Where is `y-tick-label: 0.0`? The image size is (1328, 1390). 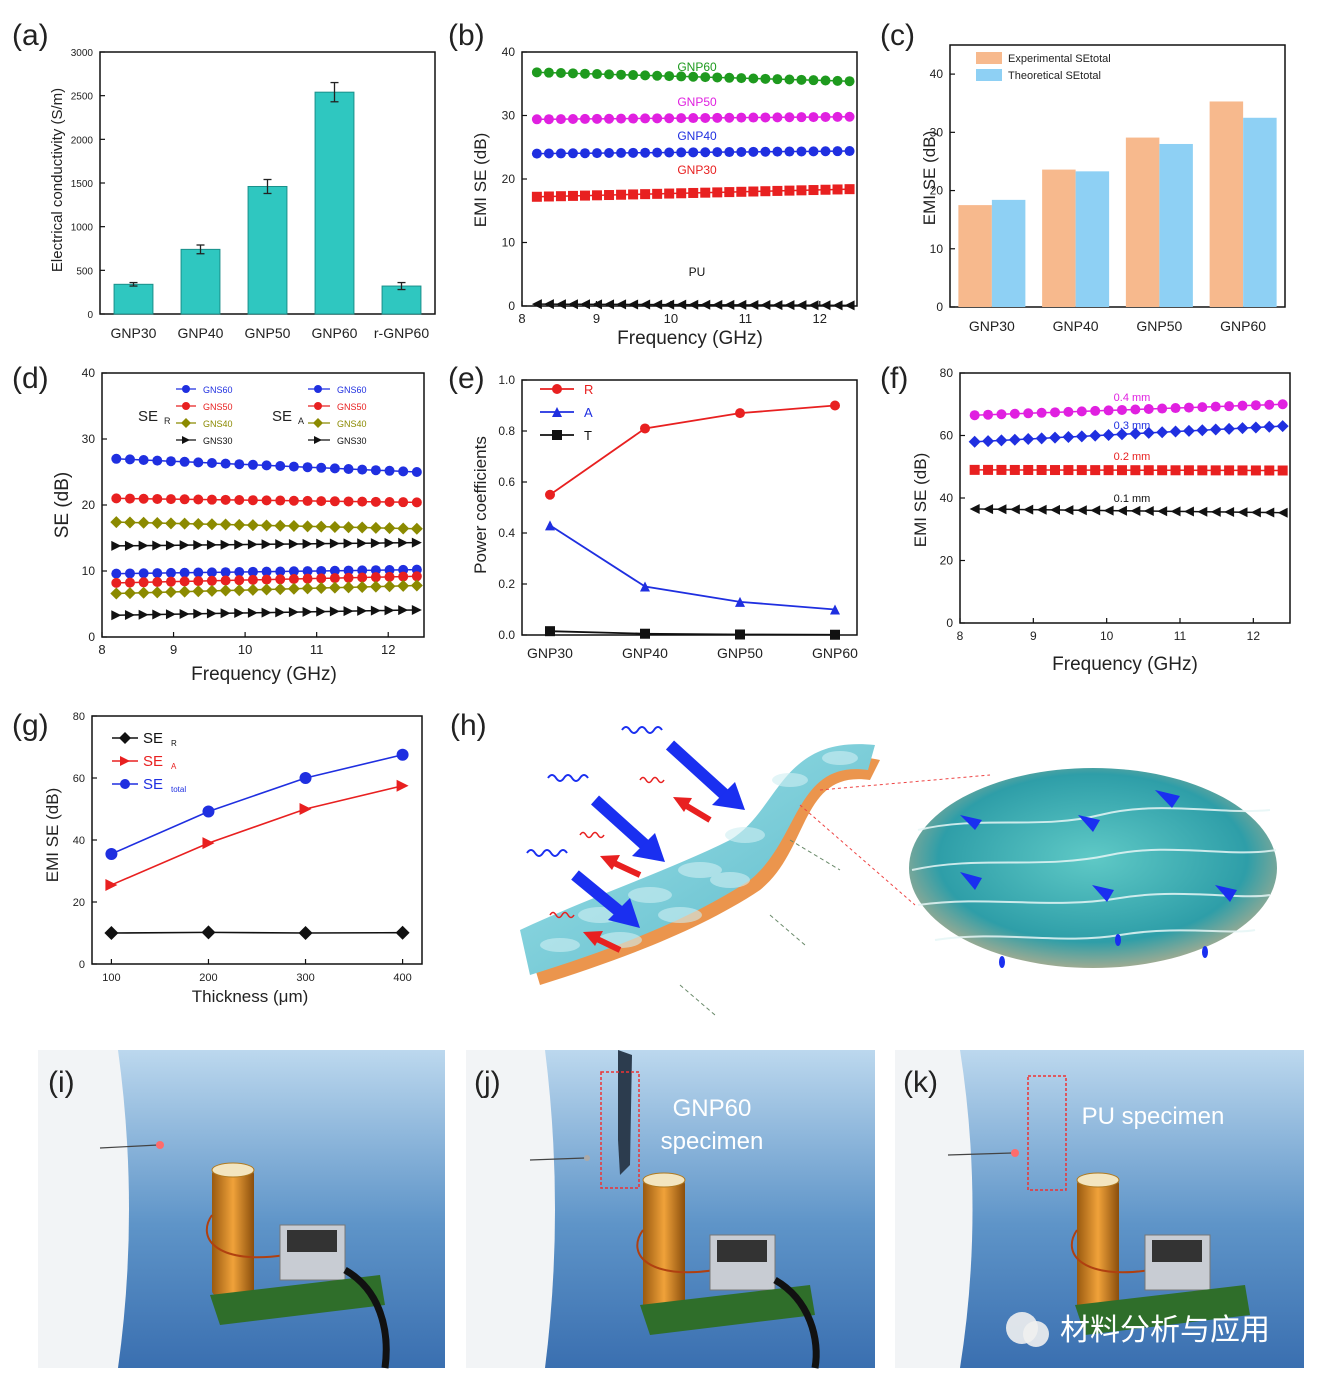 y-tick-label: 0.0 is located at coordinates (506, 635).